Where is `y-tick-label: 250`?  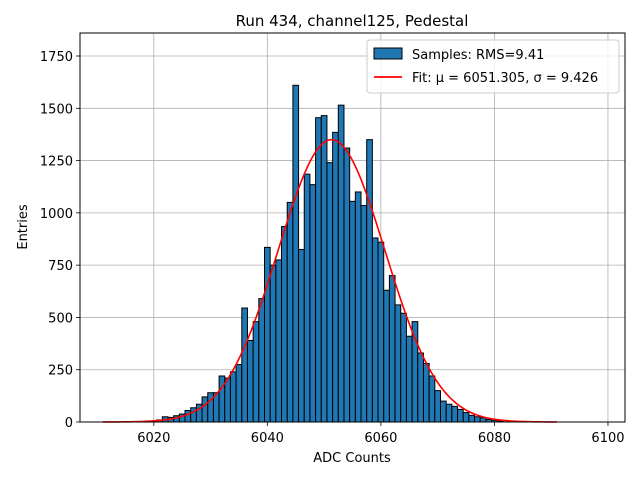 y-tick-label: 250 is located at coordinates (60, 371).